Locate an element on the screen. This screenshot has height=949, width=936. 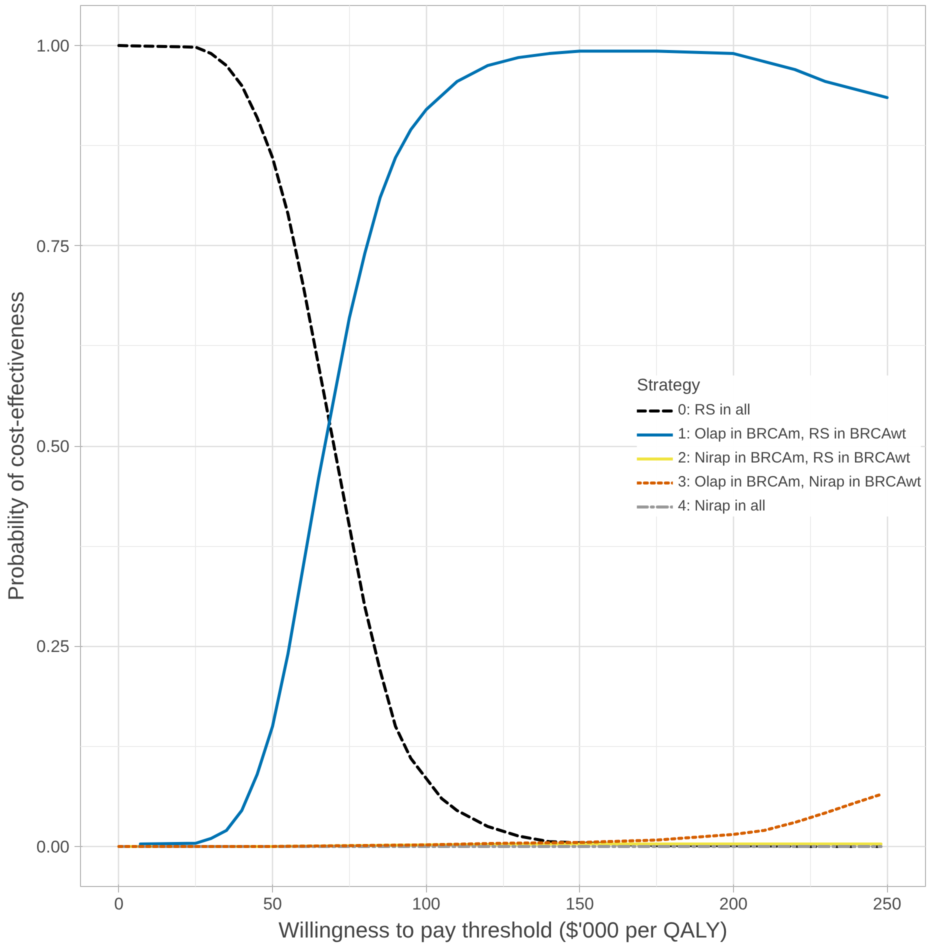
legend-title: Strategy is located at coordinates (669, 385).